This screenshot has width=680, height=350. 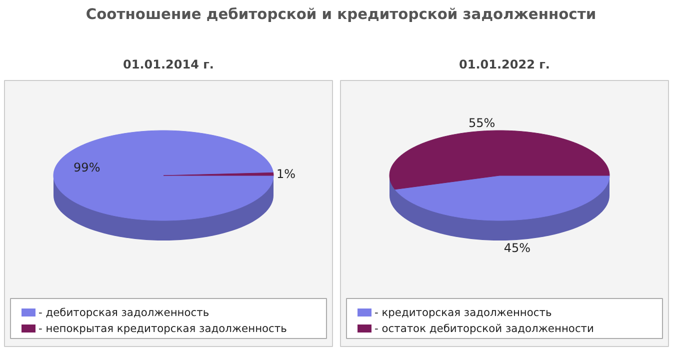 I want to click on chart-subtitle: 01.01.2022 г., so click(x=504, y=65).